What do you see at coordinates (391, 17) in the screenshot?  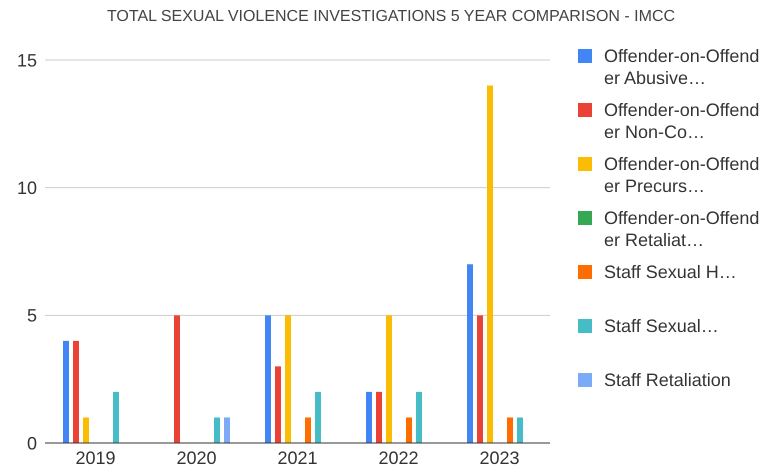 I see `chart-title: TOTAL SEXUAL VIOLENCE INVESTIGATIONS 5 YEAR COMPARISON - IMCC` at bounding box center [391, 17].